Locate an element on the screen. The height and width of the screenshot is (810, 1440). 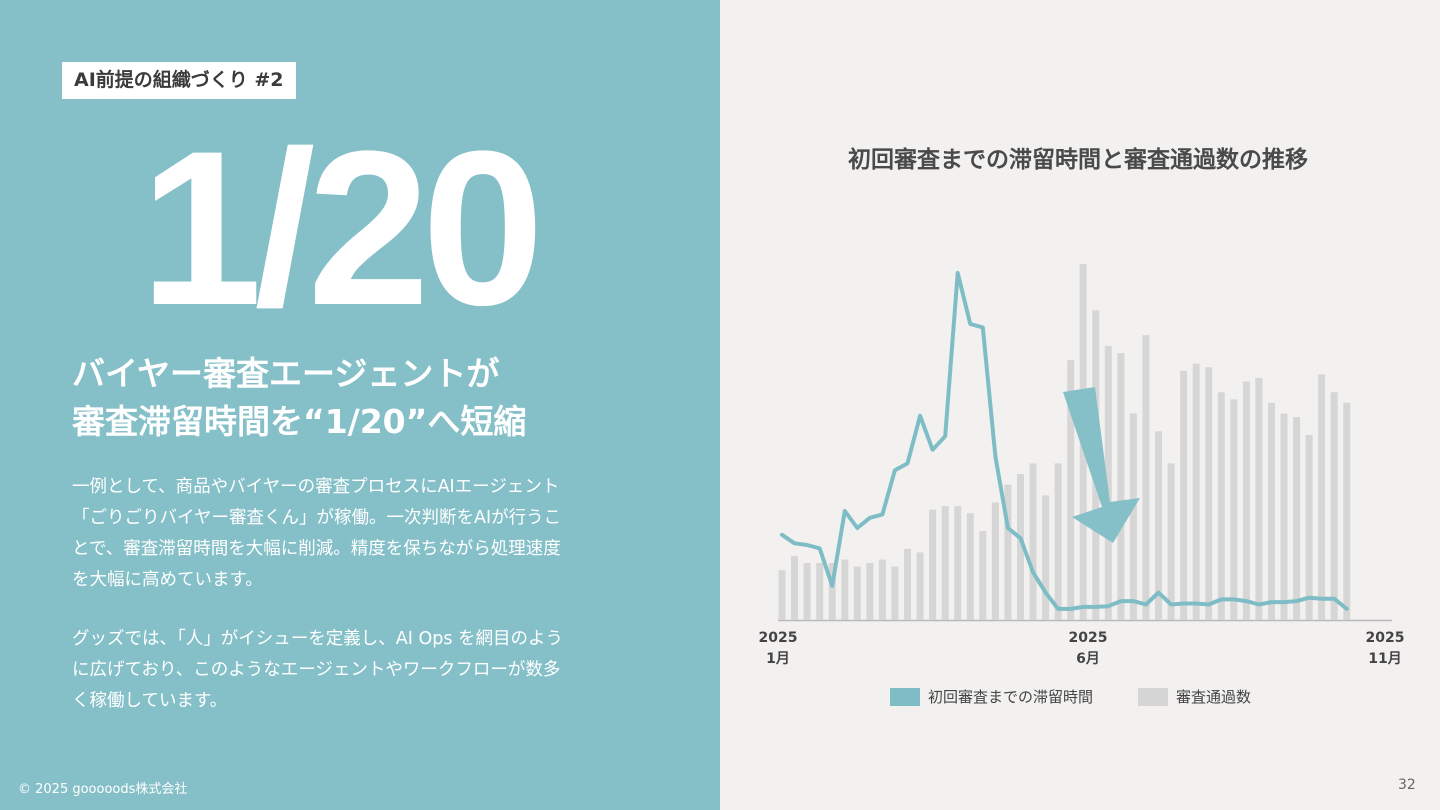
chart-title: 初回審査までの滞留時間と審査通過数の推移 is located at coordinates (1078, 160).